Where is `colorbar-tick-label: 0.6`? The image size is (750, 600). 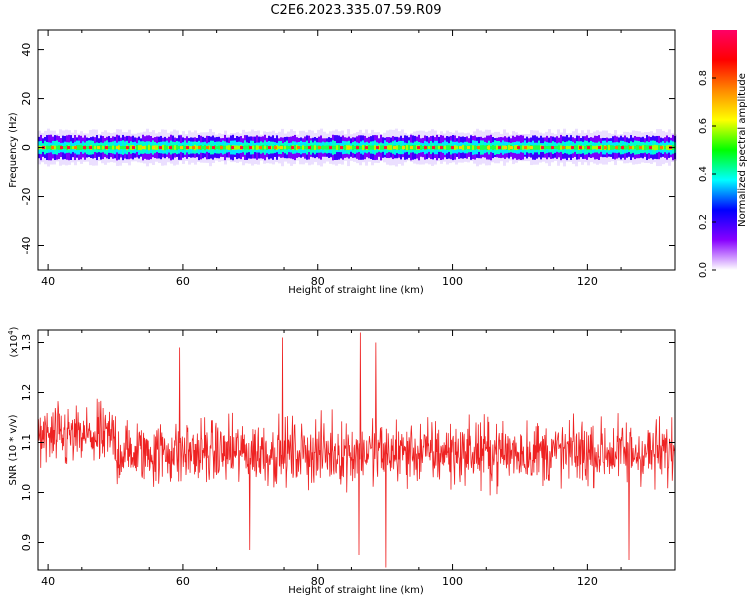
colorbar-tick-label: 0.6 is located at coordinates (703, 126).